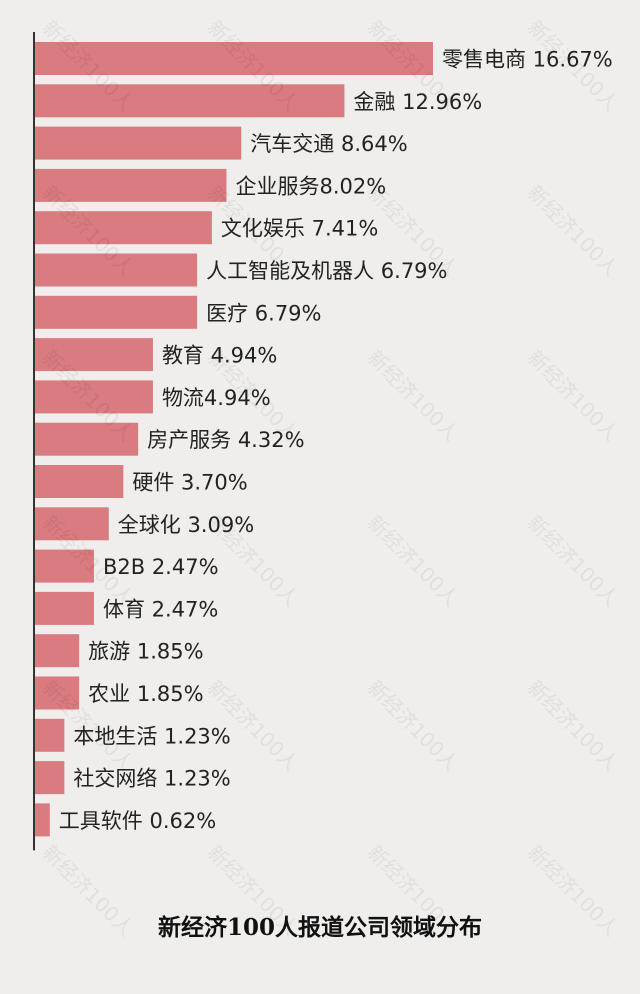 The height and width of the screenshot is (994, 640). What do you see at coordinates (161, 567) in the screenshot?
I see `bar-label-13: B2B 2.47%` at bounding box center [161, 567].